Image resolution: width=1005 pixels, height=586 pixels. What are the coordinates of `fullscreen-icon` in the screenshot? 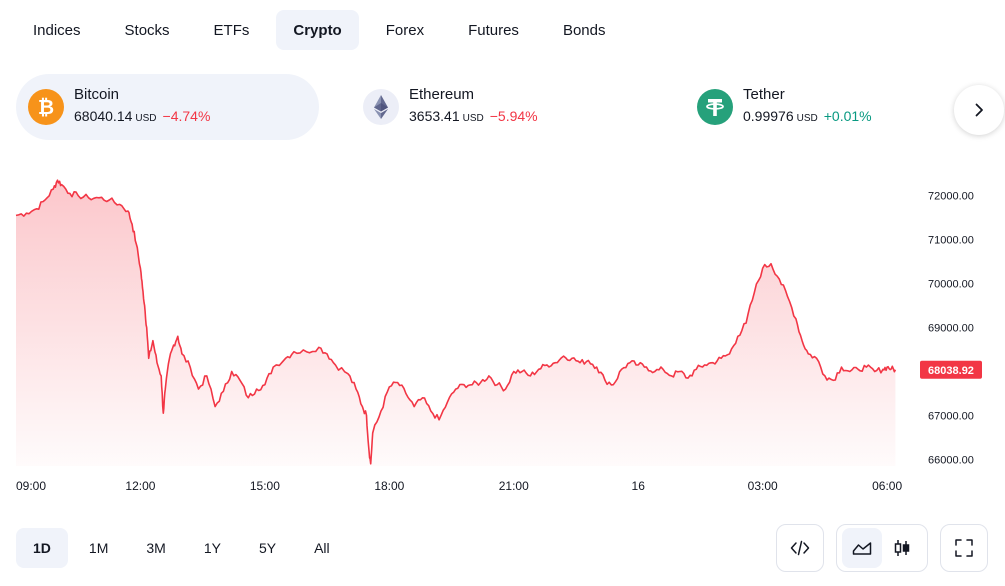 It's located at (964, 548).